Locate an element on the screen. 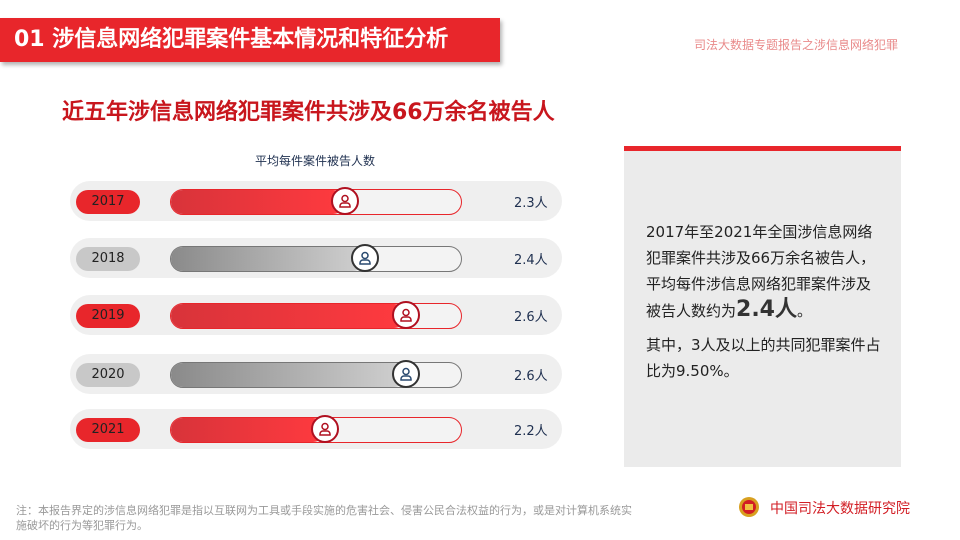 The image size is (960, 540). bar-row: 2018 2.4人 is located at coordinates (316, 258).